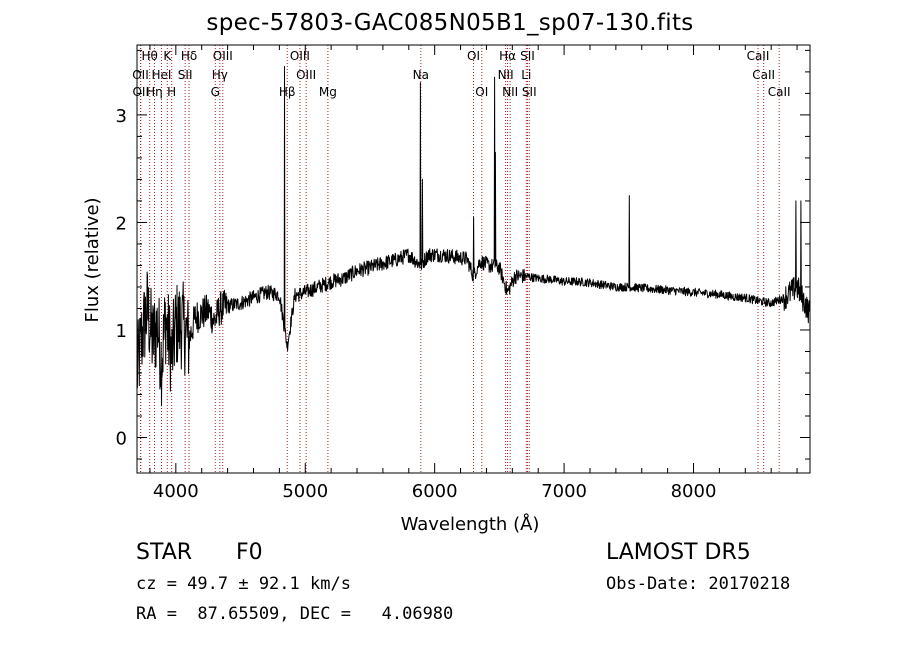  I want to click on line-marker-label-8: CaII, so click(758, 56).